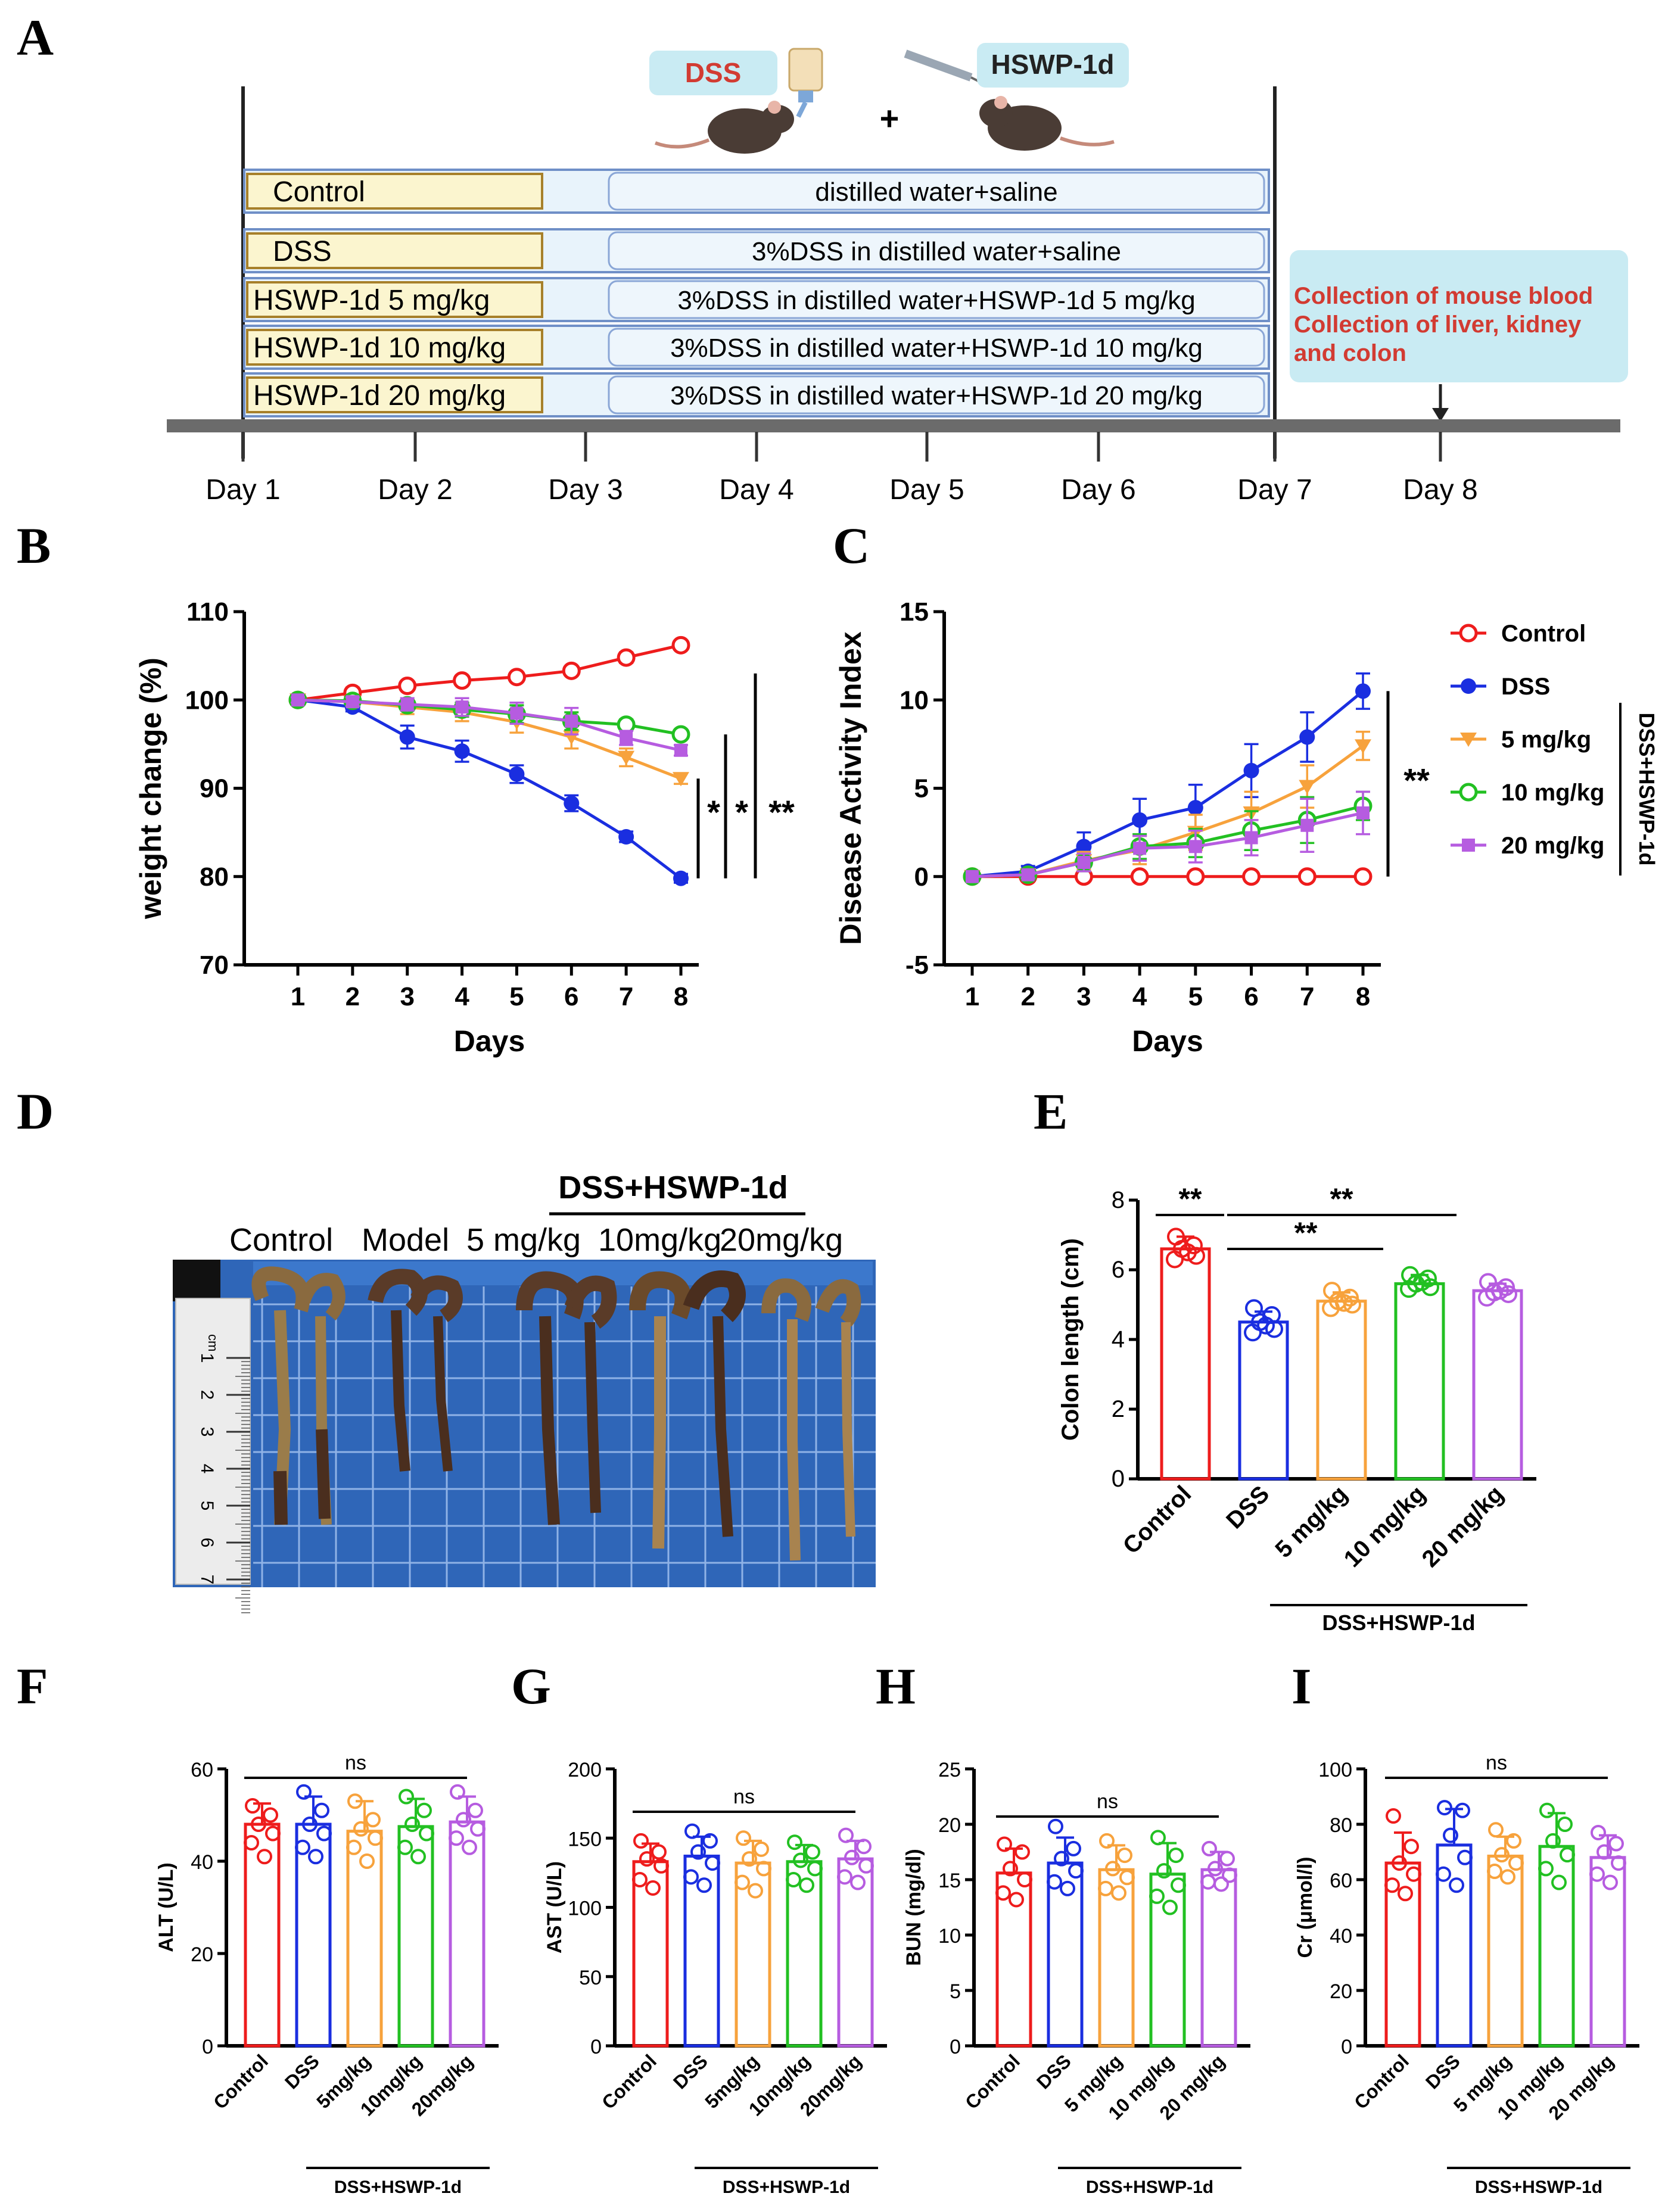 The height and width of the screenshot is (2212, 1665). Describe the element at coordinates (207, 1506) in the screenshot. I see `ruler-number: 5` at that location.